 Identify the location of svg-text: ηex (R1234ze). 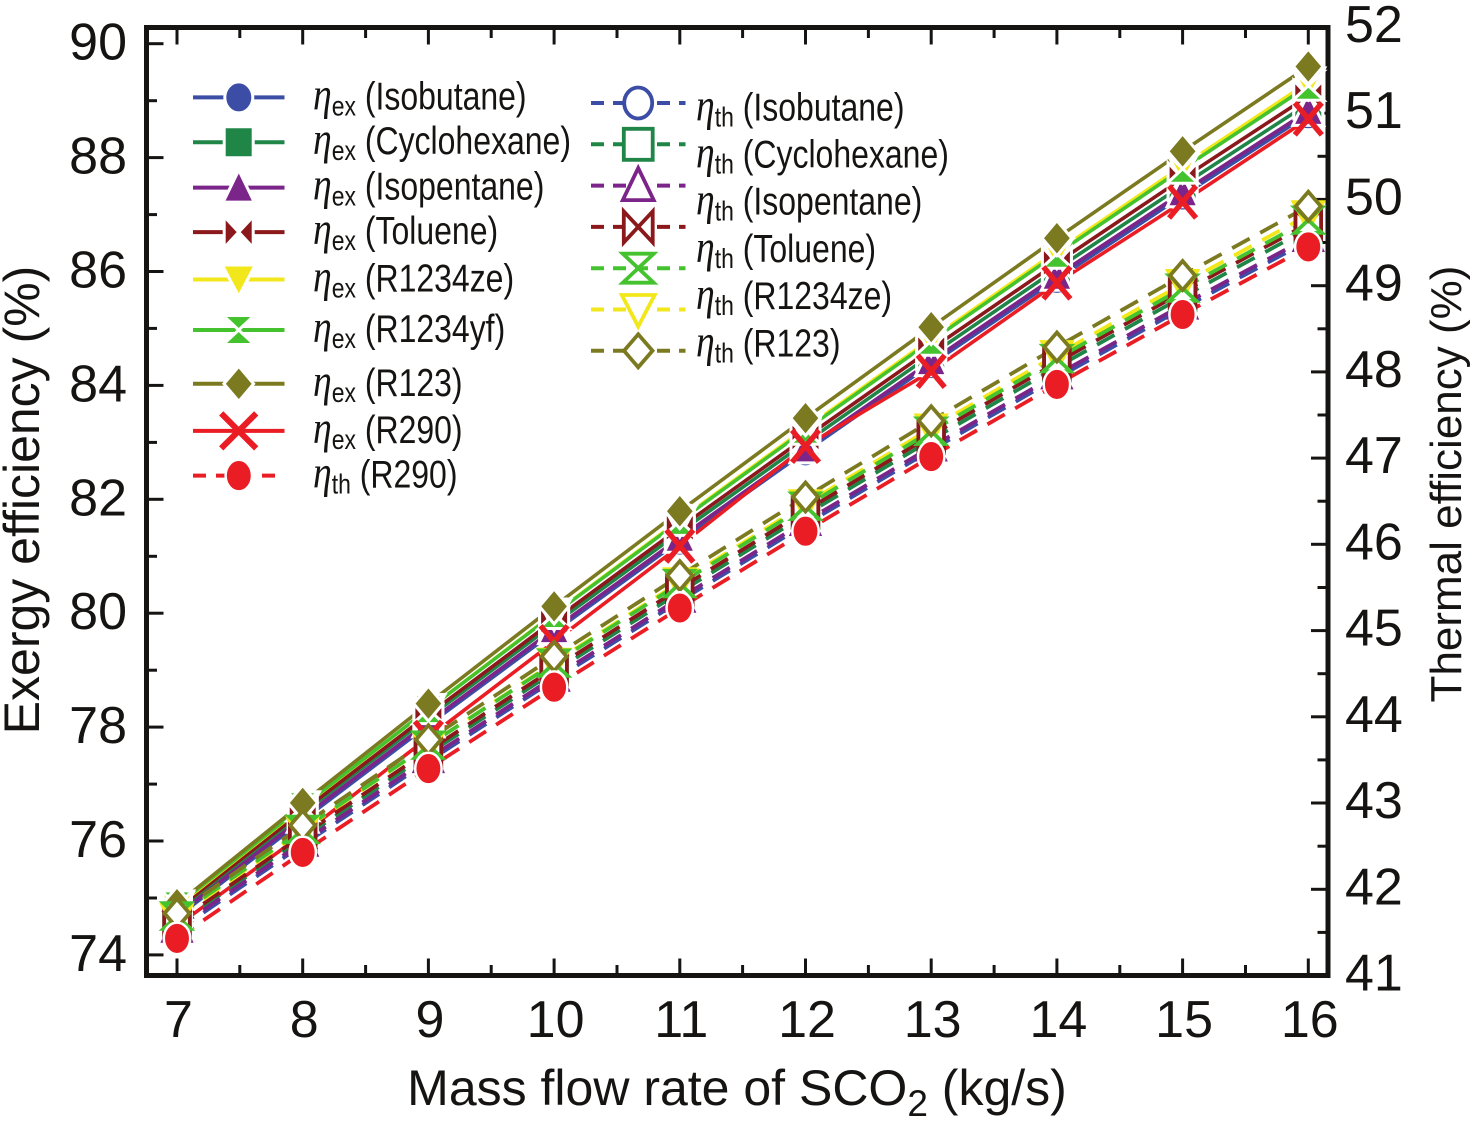
(413, 278).